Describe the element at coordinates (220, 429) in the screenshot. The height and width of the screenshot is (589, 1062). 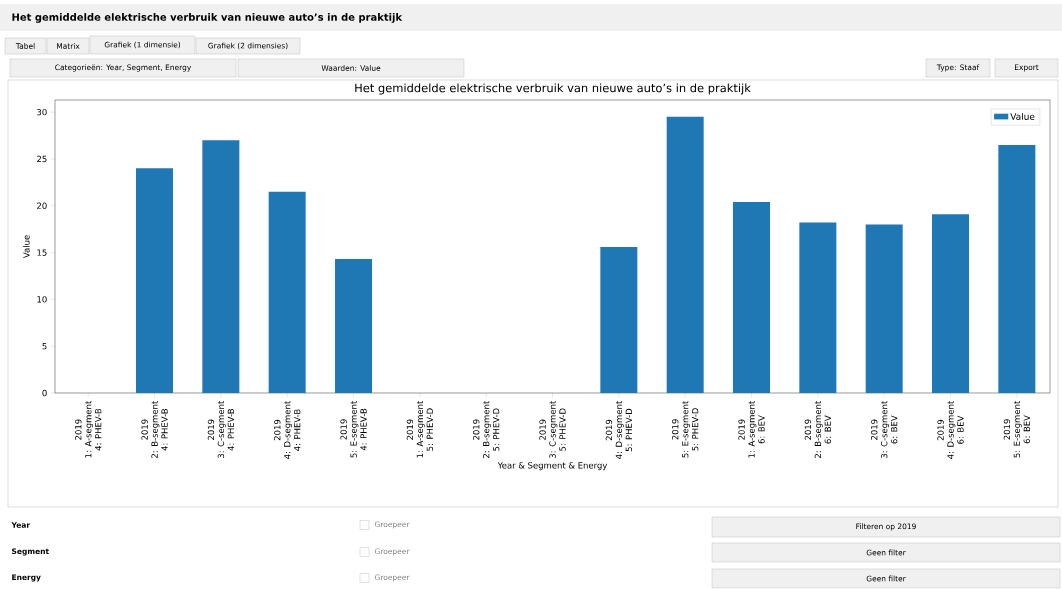
I see `x-tick-label: 2019 3: C-segment 4: PHEV-B` at that location.